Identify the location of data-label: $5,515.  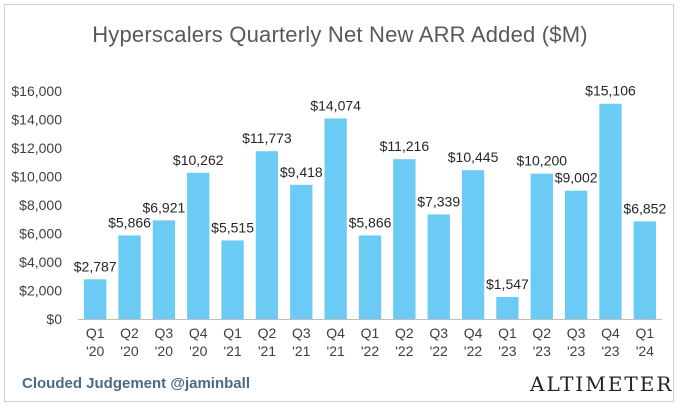
(232, 227).